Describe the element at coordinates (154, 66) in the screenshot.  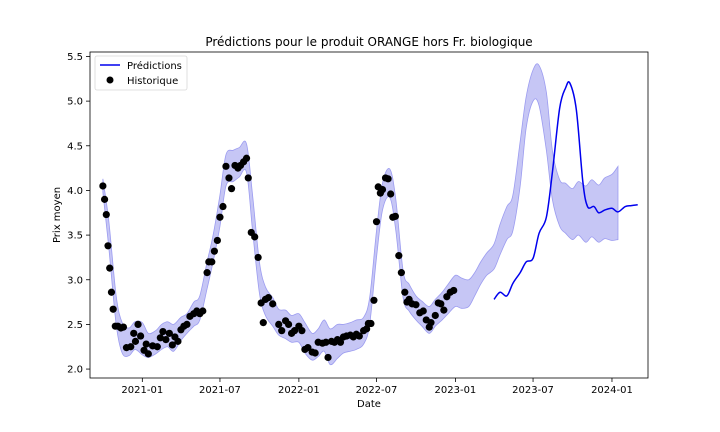
I see `legend-prediction-label: Prédictions` at that location.